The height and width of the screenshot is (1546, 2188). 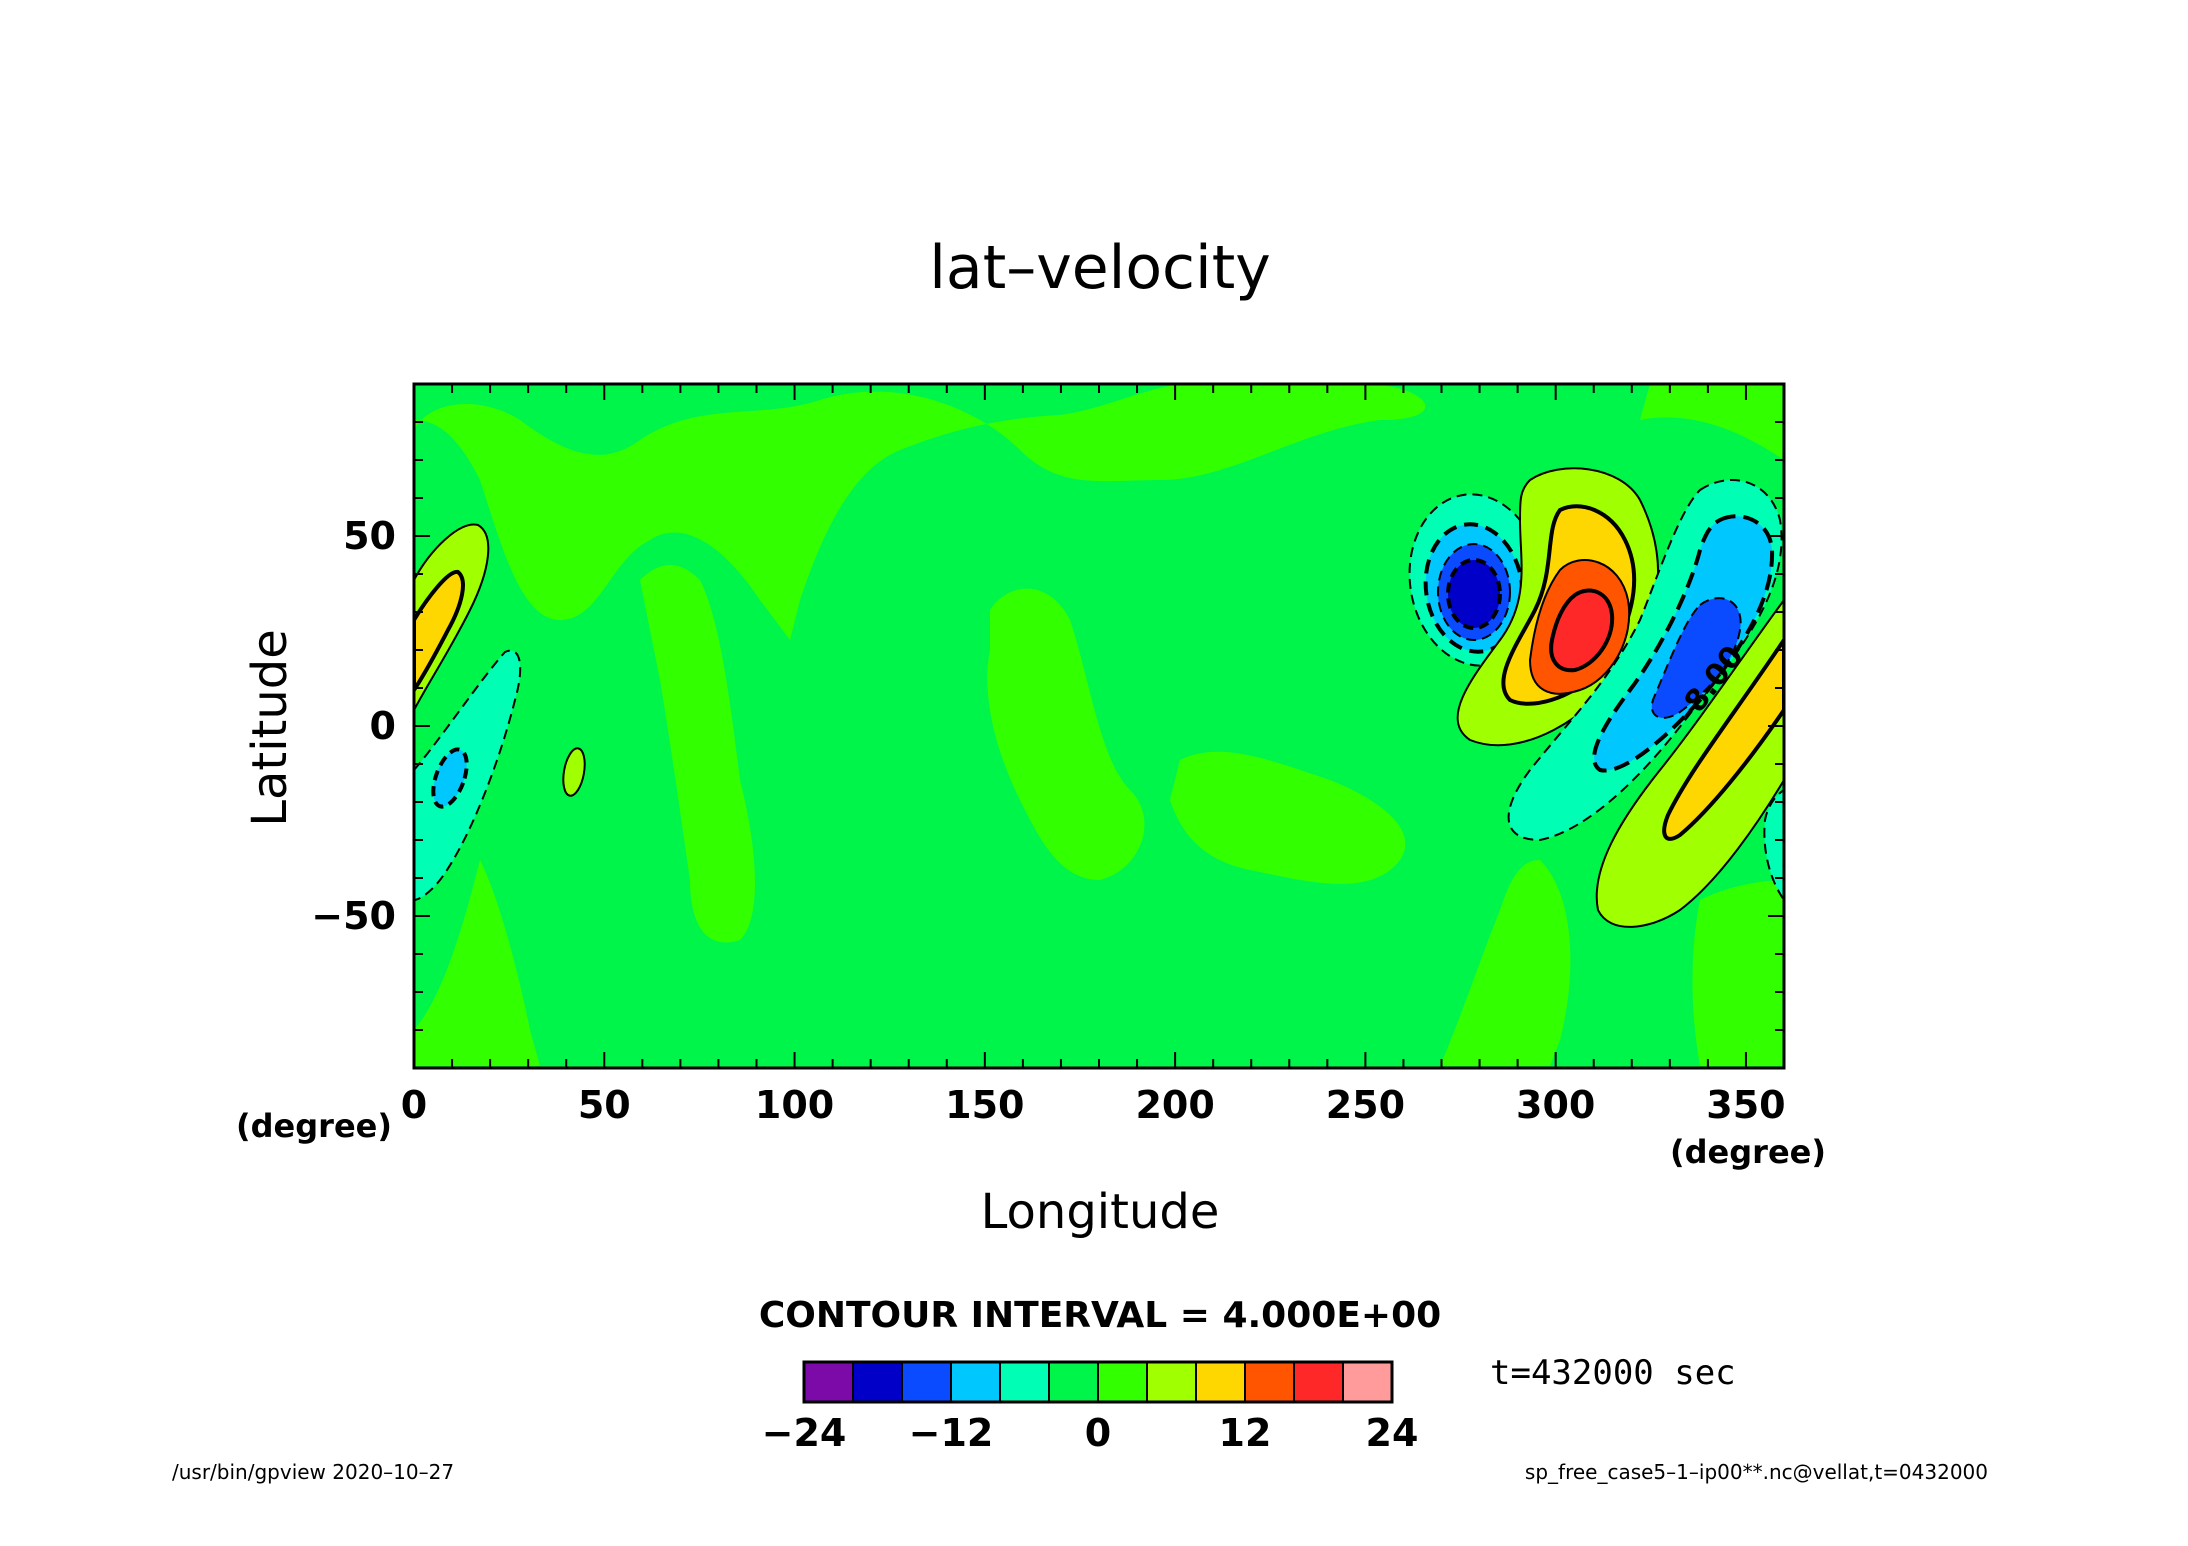 What do you see at coordinates (414, 1105) in the screenshot?
I see `x-tick-label: 0` at bounding box center [414, 1105].